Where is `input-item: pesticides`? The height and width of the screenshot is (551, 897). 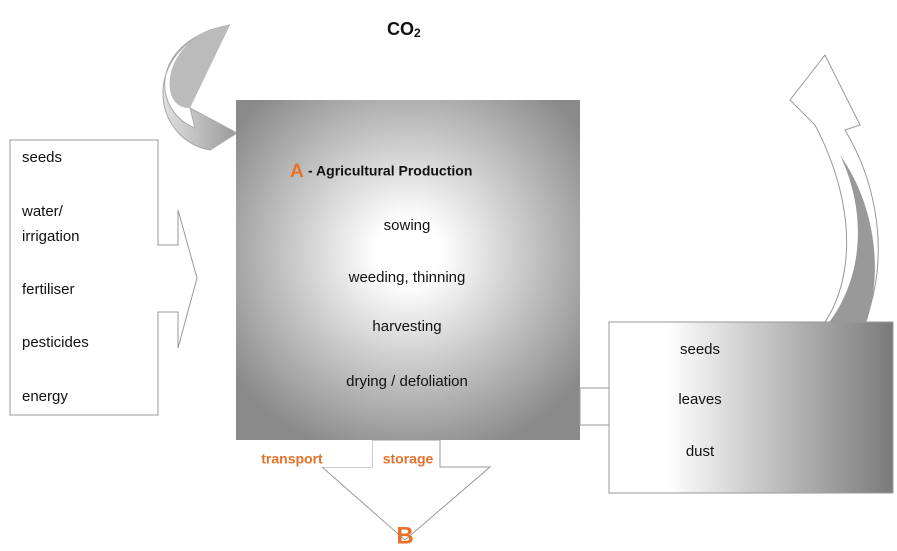
input-item: pesticides is located at coordinates (55, 342).